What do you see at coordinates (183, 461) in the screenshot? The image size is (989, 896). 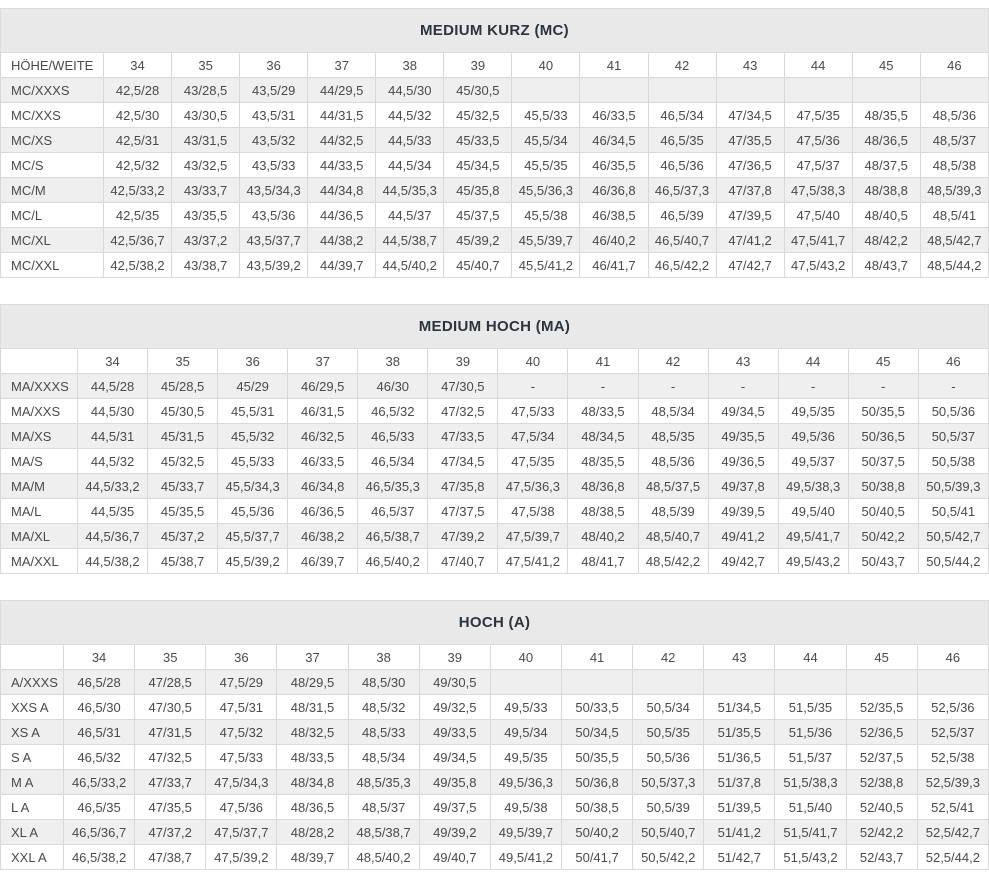 I see `size-cell: 45/32,5` at bounding box center [183, 461].